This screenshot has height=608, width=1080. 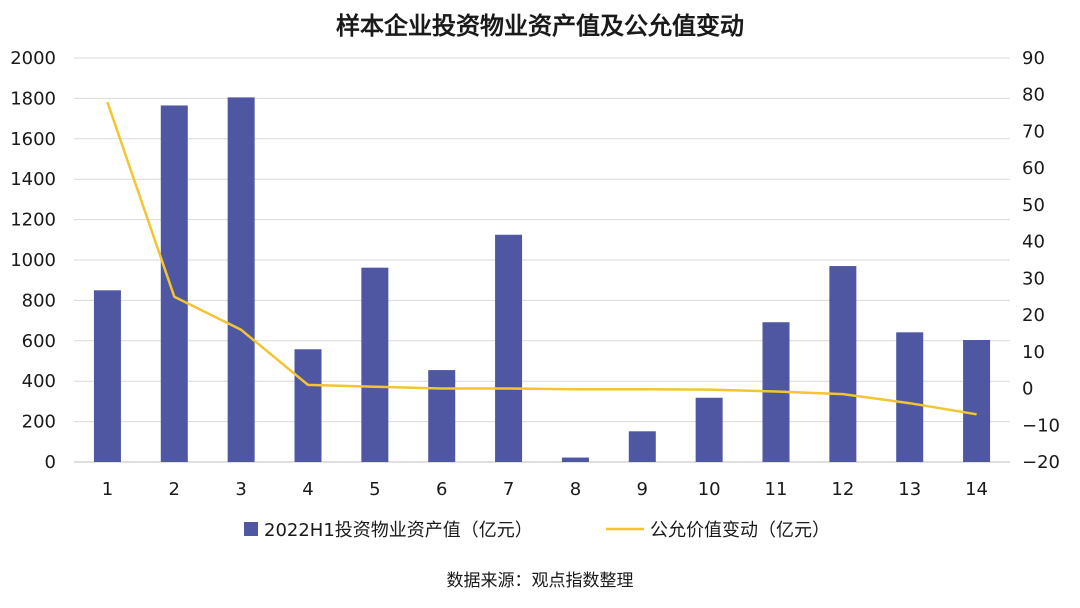 I want to click on left-tick-label: 1000, so click(x=33, y=260).